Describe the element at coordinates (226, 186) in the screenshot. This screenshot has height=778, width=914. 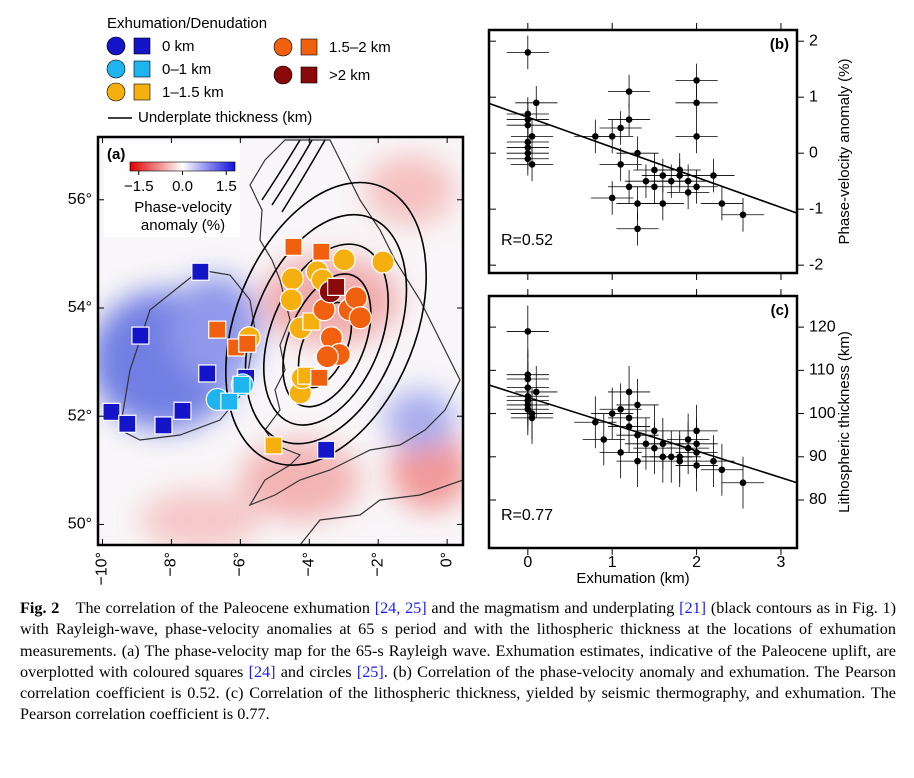
I see `colorbar-tick-label: 1.5` at that location.